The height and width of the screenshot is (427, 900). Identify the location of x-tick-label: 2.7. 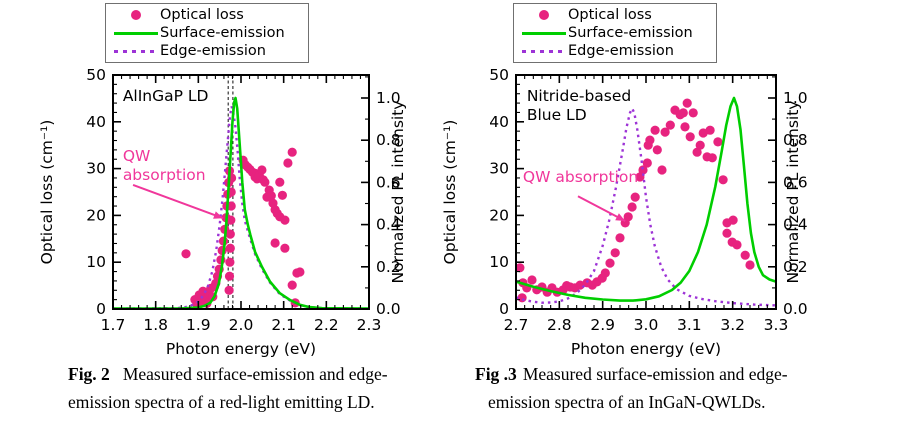
(516, 325).